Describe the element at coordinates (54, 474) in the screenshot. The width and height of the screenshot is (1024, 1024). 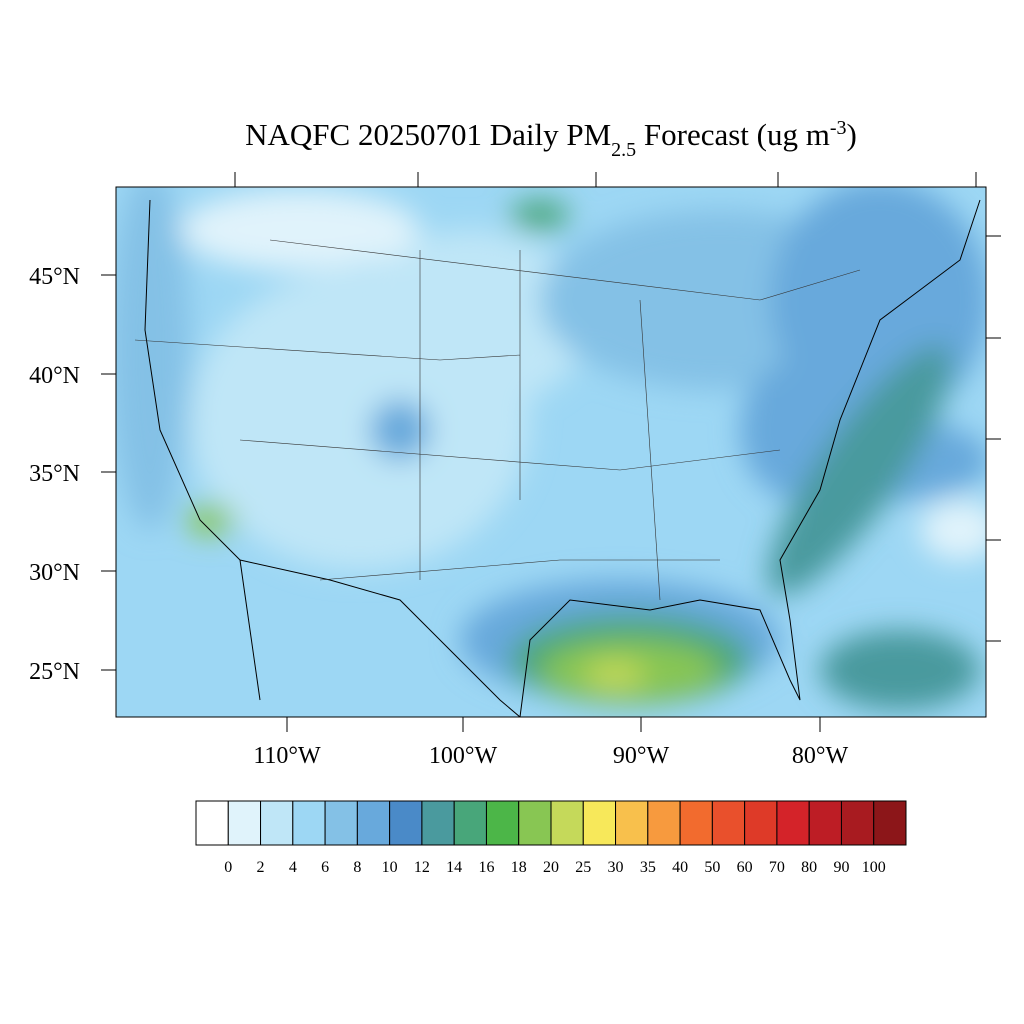
I see `lat-label: 35°N` at that location.